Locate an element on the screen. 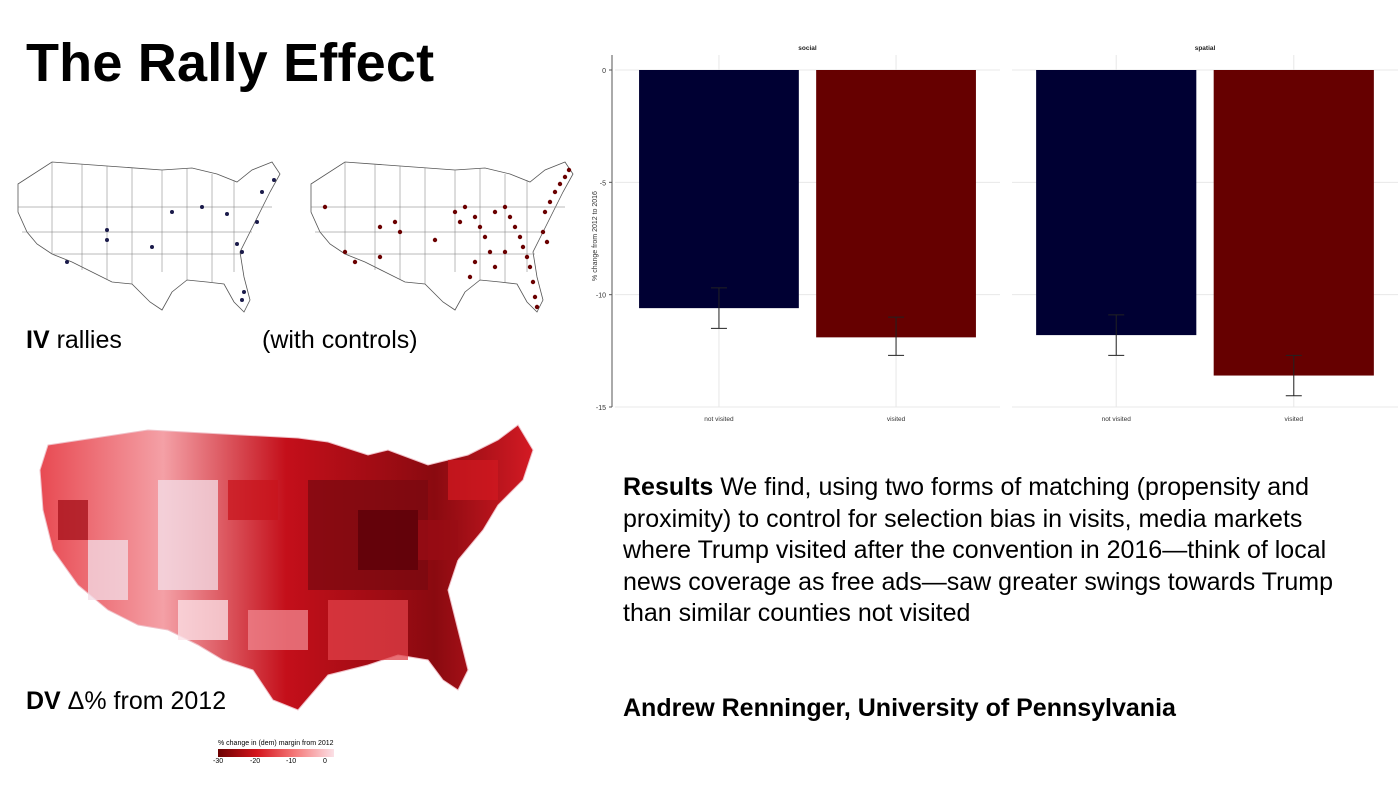  legend-gradient is located at coordinates (276, 753).